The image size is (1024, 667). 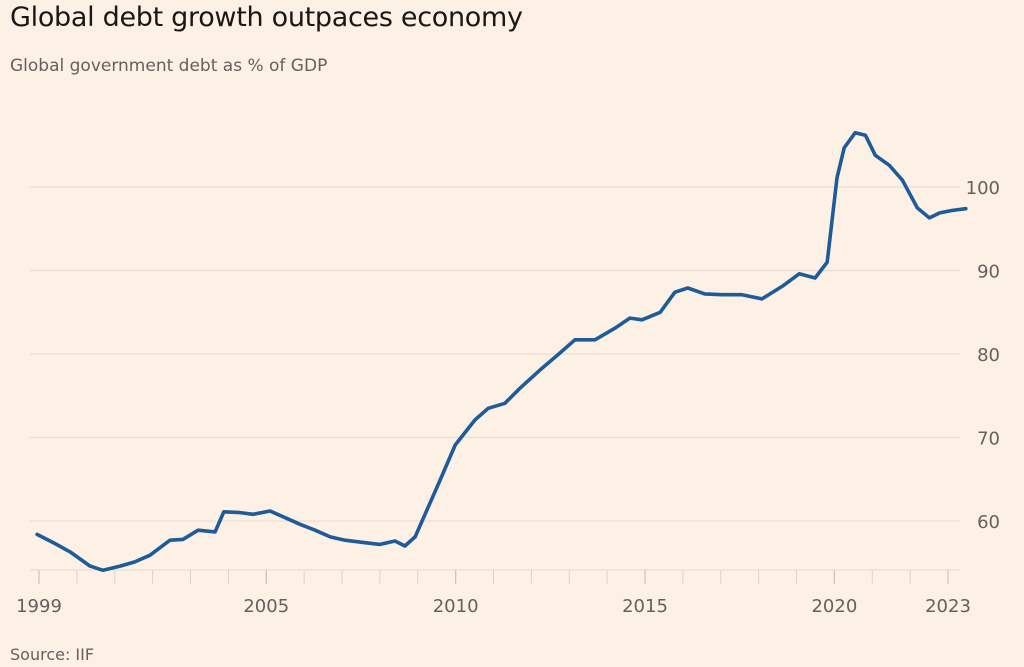 I want to click on chart-title: Global debt growth outpaces economy, so click(x=266, y=17).